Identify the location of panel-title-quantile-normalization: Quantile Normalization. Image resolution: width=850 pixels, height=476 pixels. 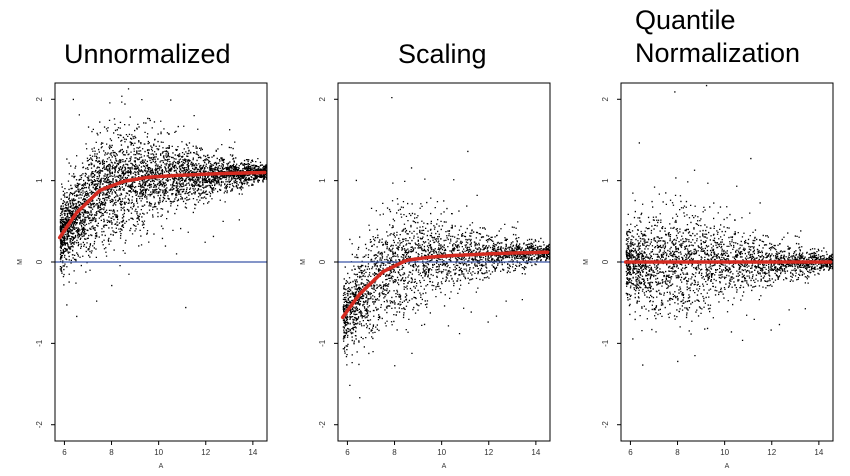
(718, 36).